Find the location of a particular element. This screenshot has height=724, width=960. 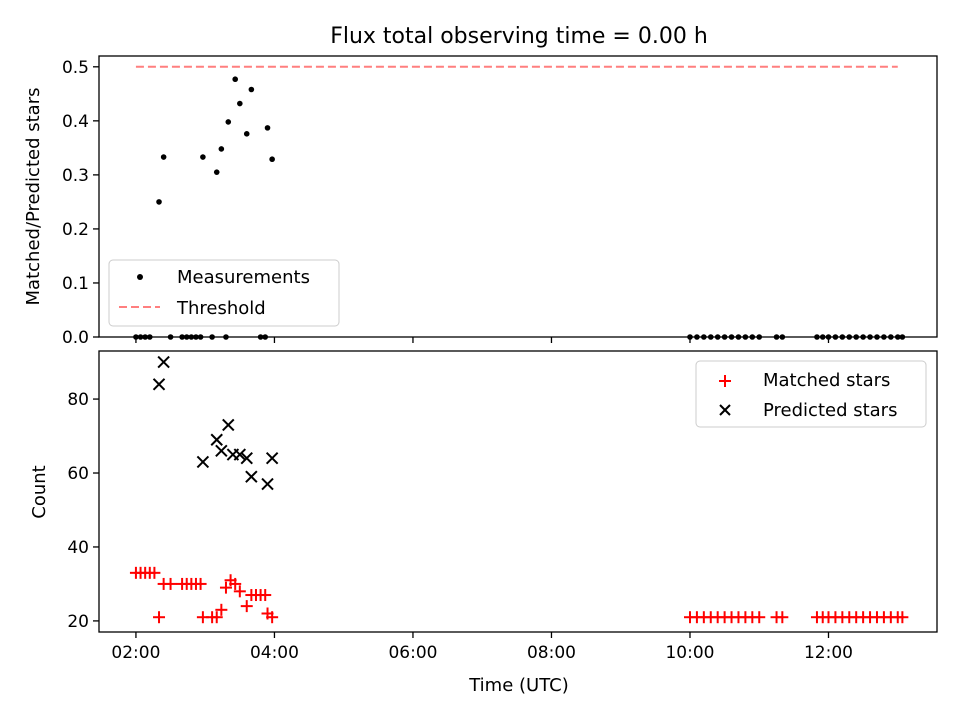

matched-stars-series is located at coordinates (519, 595).